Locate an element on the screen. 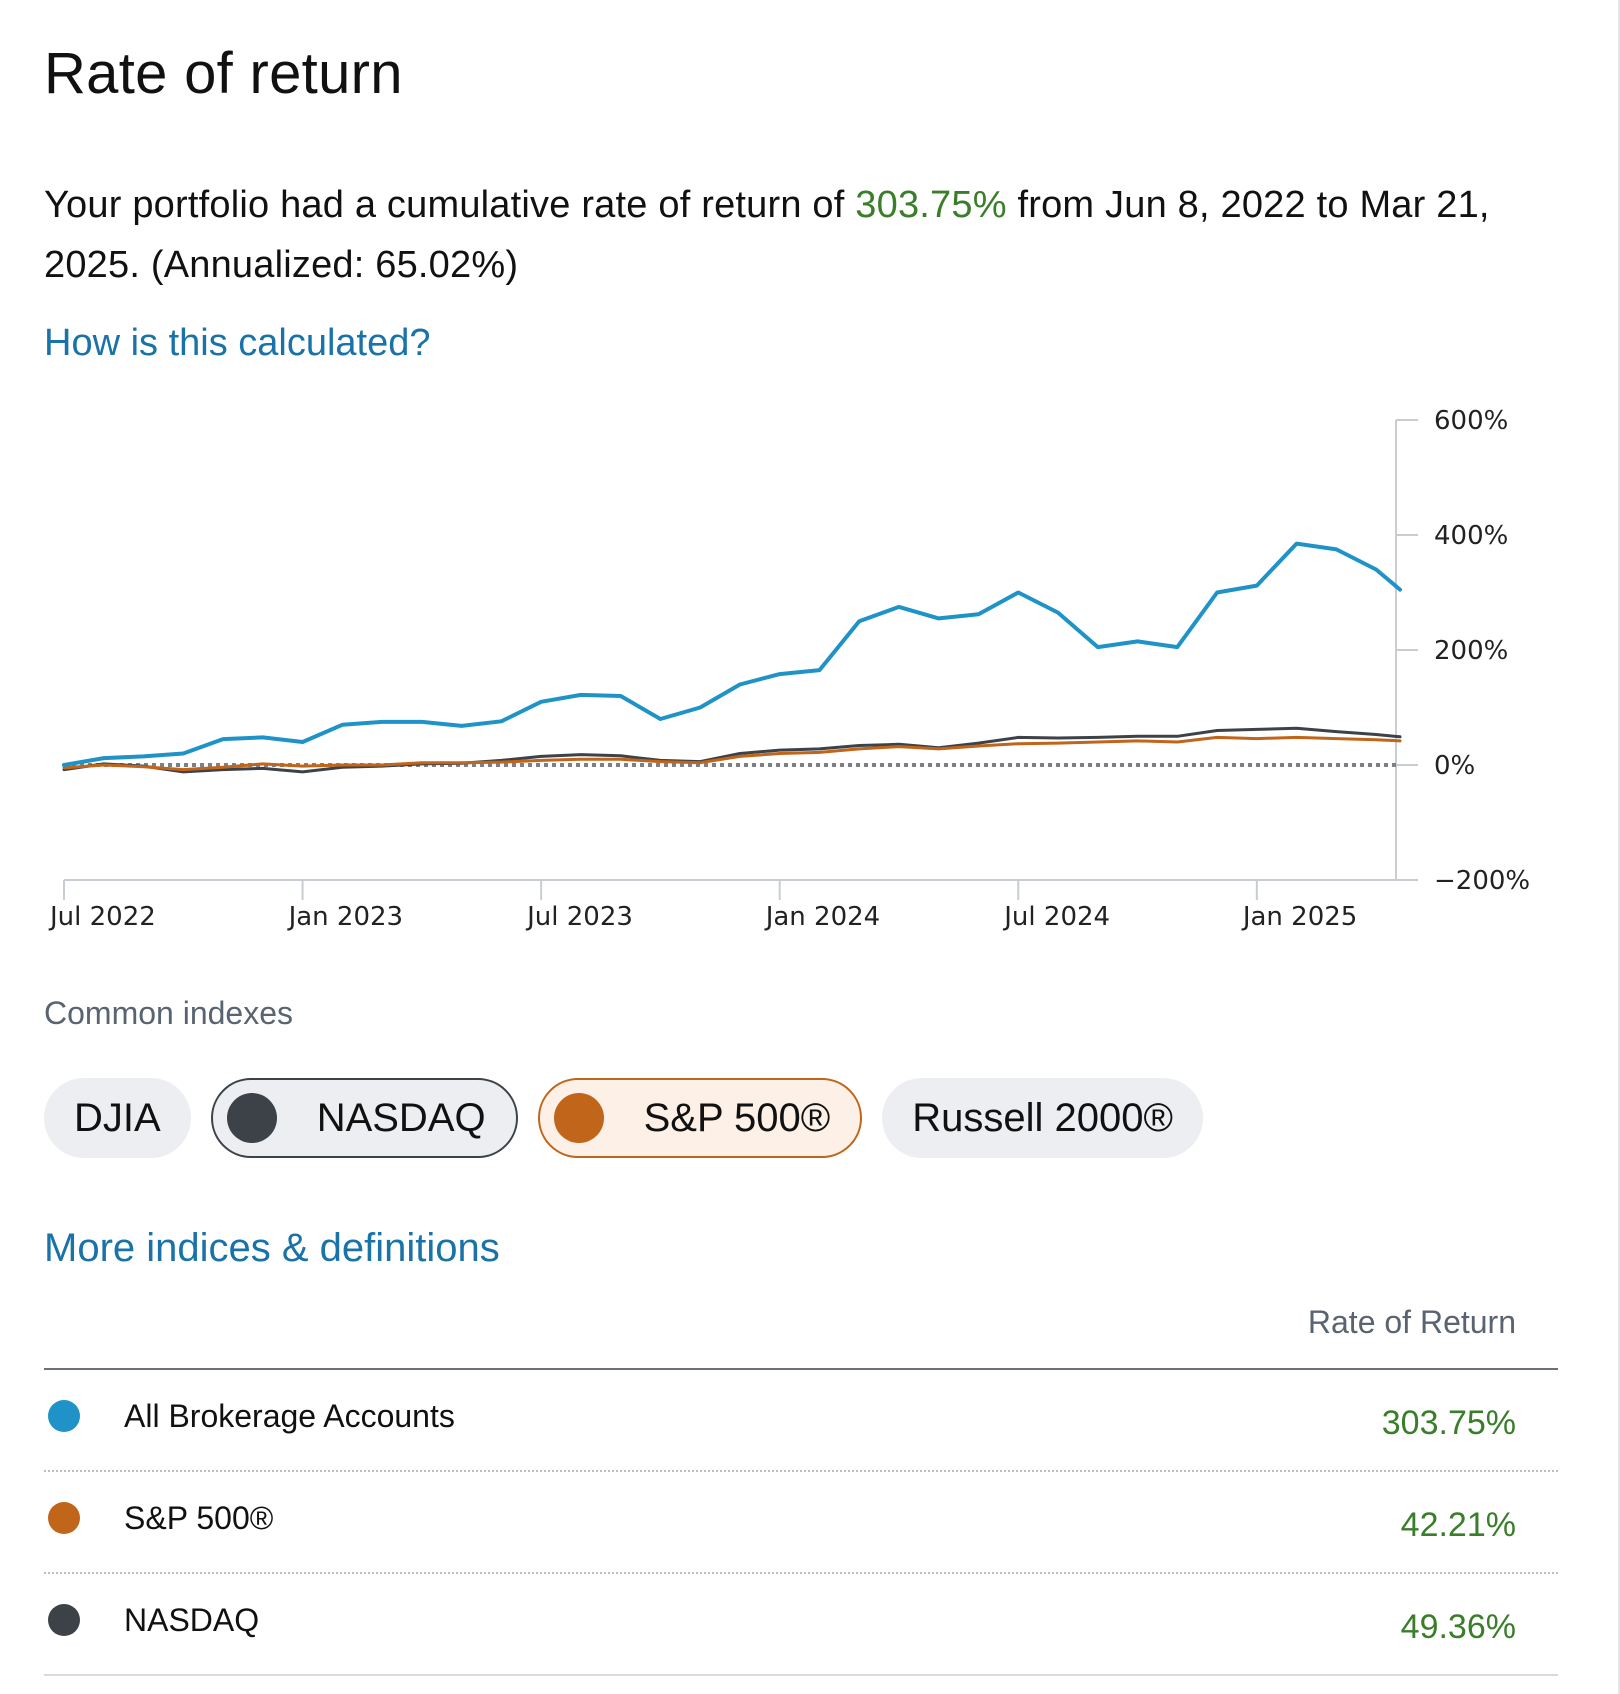 The height and width of the screenshot is (1694, 1620). chip-nasdaq-label: NASDAQ is located at coordinates (401, 1117).